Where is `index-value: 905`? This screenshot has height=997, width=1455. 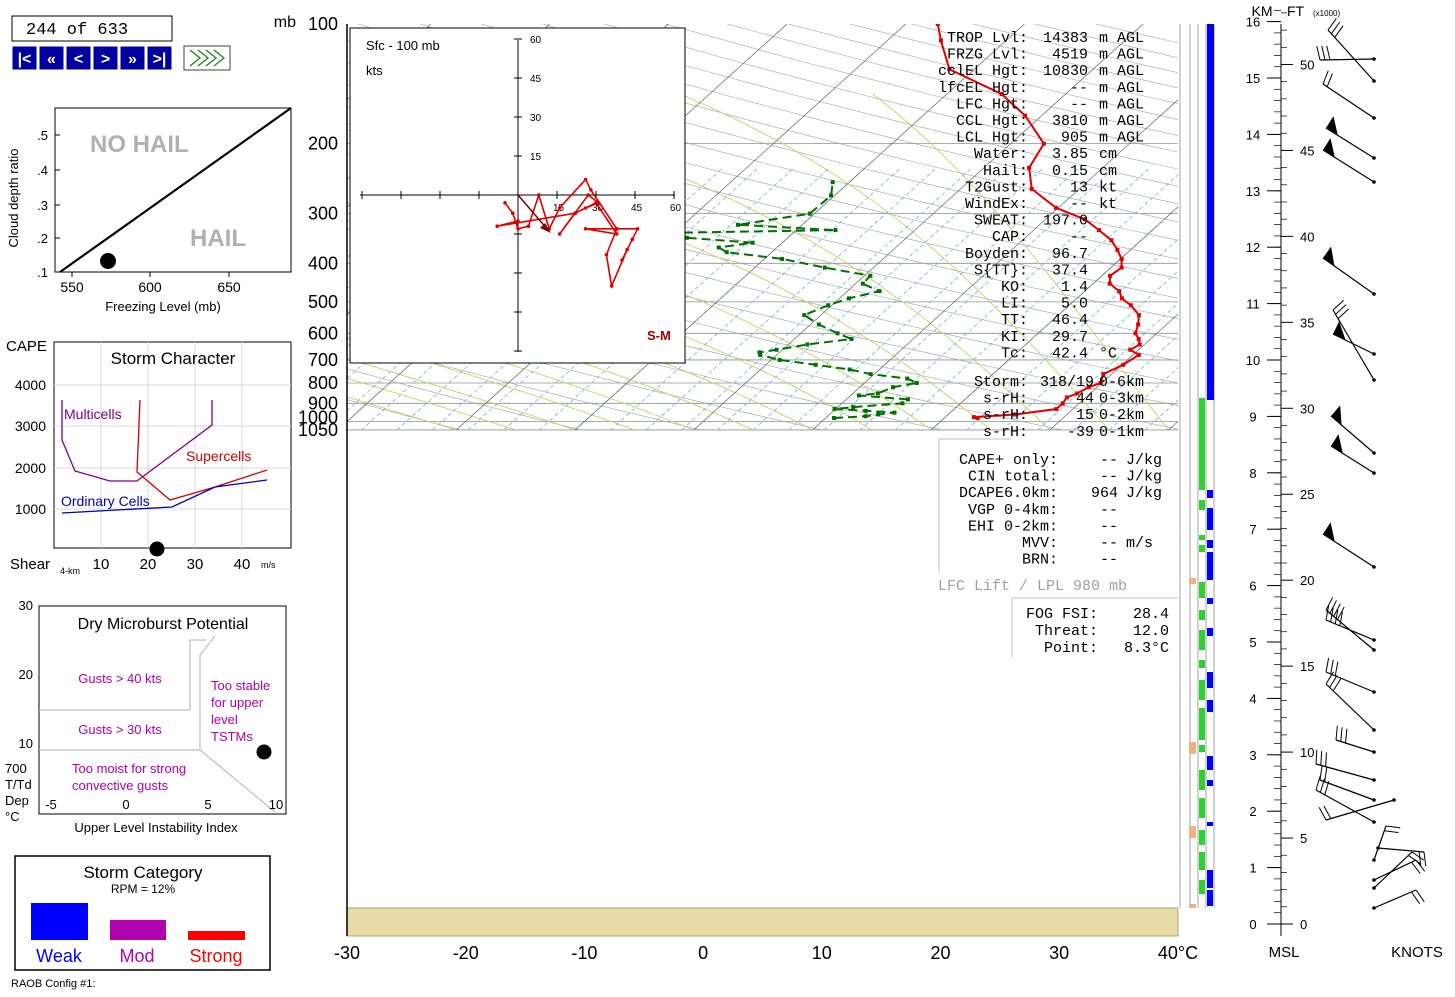 index-value: 905 is located at coordinates (1074, 138).